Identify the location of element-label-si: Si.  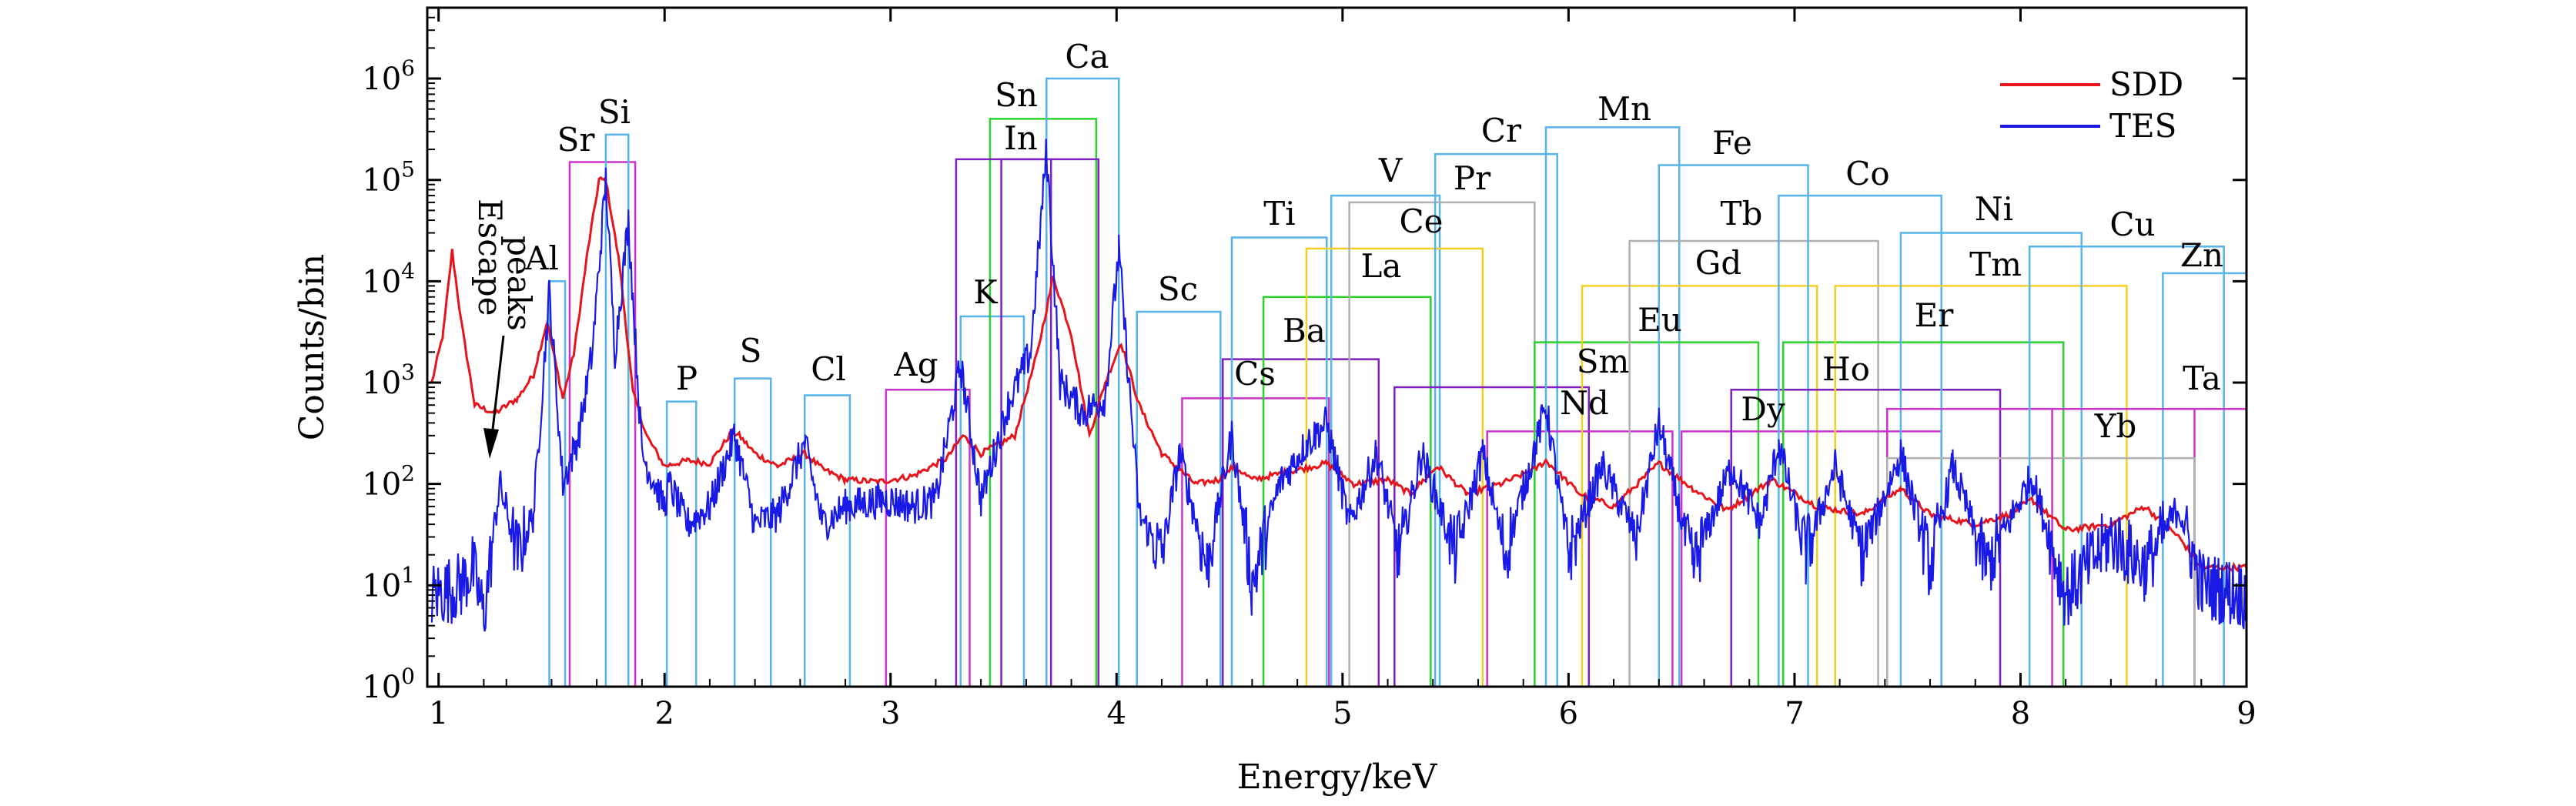
(615, 112).